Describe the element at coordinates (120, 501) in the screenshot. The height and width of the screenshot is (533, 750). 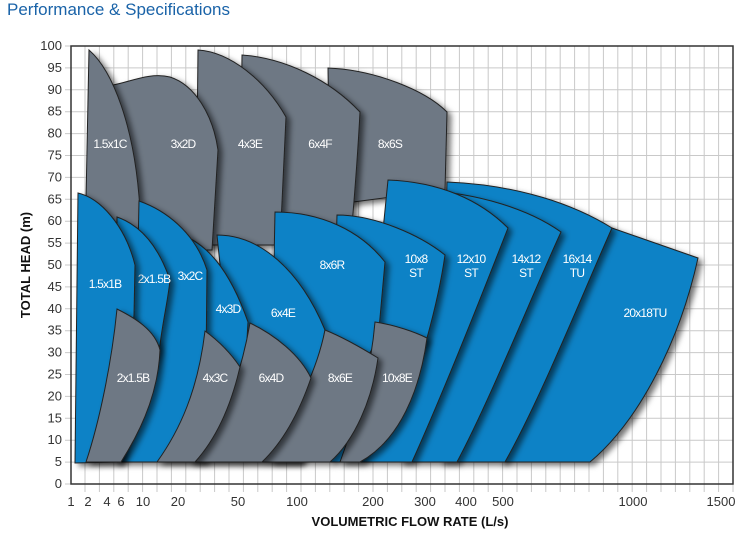
I see `x-tick-label: 6` at that location.